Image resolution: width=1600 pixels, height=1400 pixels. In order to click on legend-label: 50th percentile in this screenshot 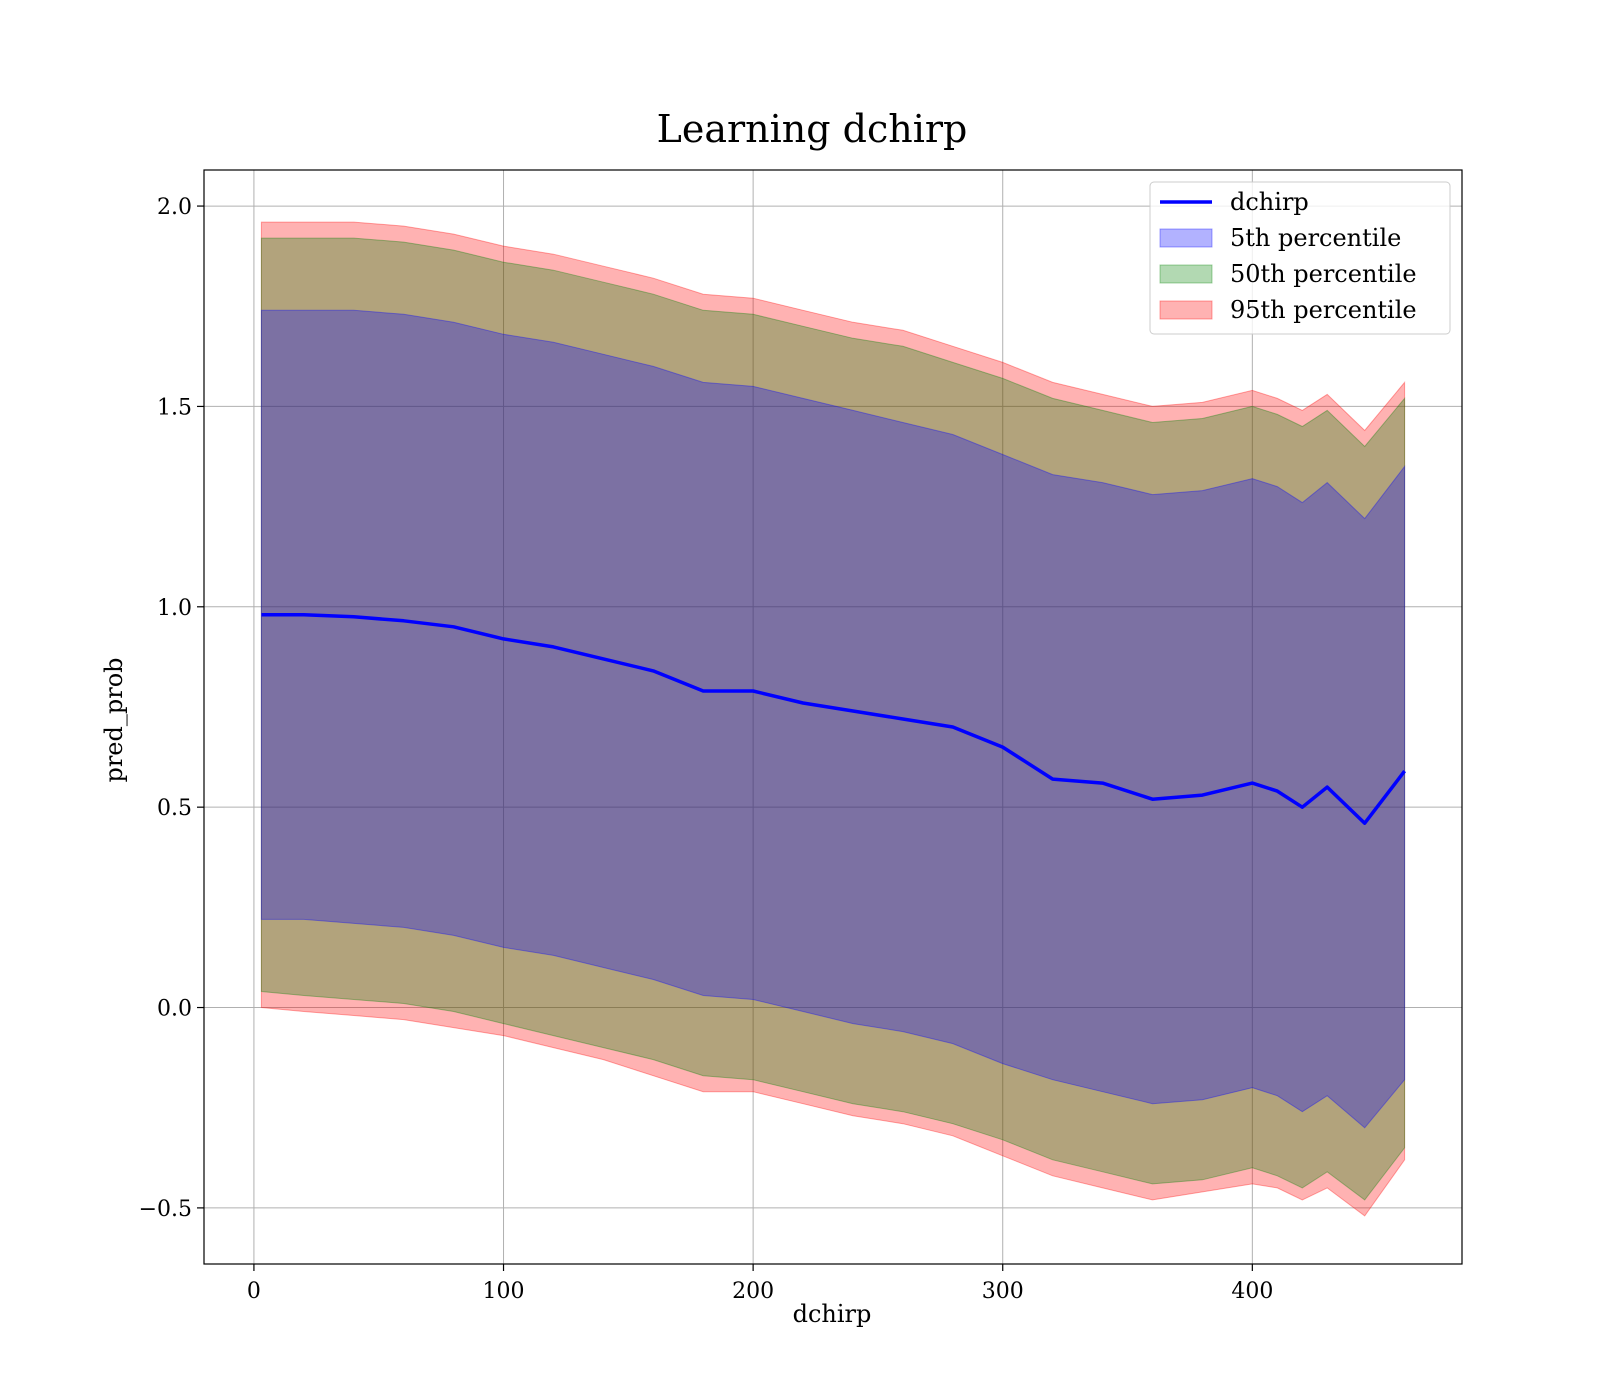, I will do `click(1323, 274)`.